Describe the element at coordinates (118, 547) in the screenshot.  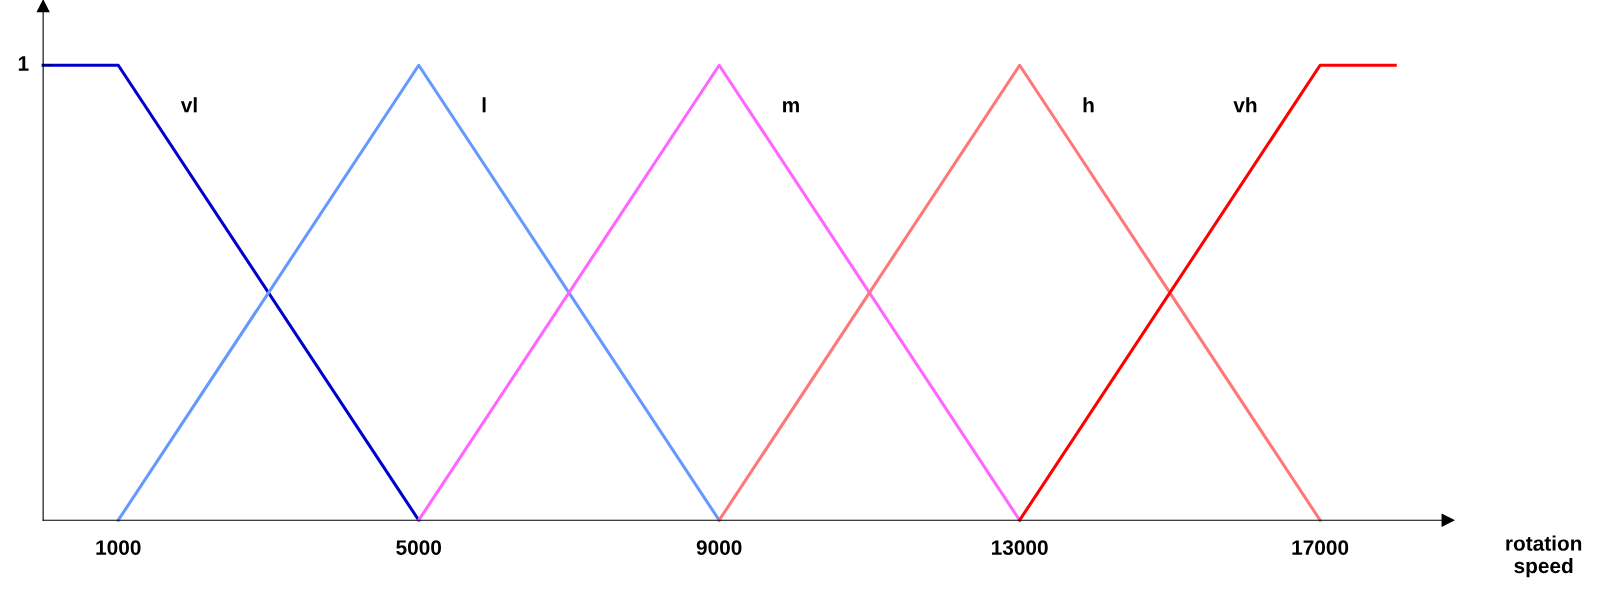
I see `x-tick-label: 1000` at that location.